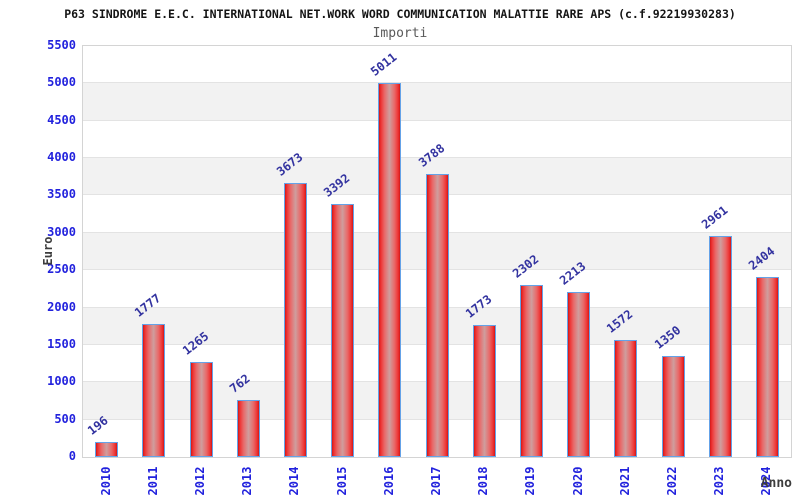 Image resolution: width=800 pixels, height=500 pixels. I want to click on bar-2018, so click(484, 390).